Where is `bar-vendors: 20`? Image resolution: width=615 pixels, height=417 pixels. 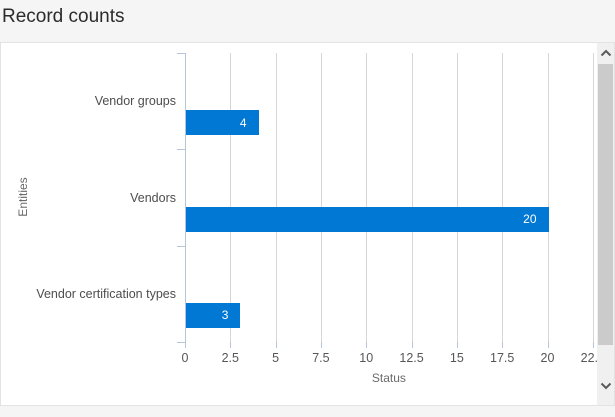
bar-vendors: 20 is located at coordinates (367, 219).